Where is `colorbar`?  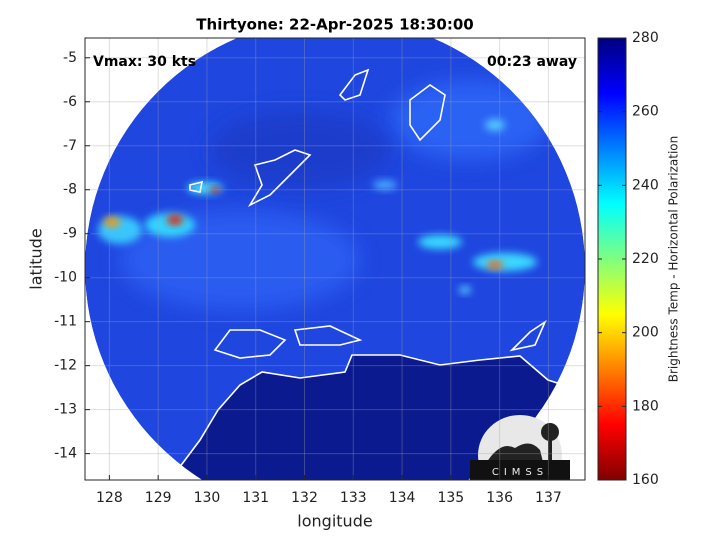
colorbar is located at coordinates (612, 259).